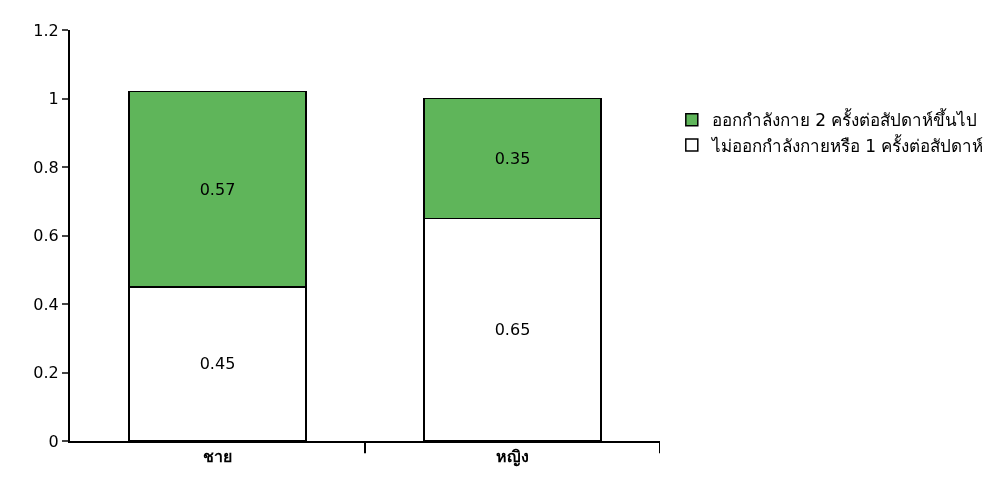 This screenshot has height=501, width=1003. What do you see at coordinates (217, 189) in the screenshot?
I see `data-label: 0.57` at bounding box center [217, 189].